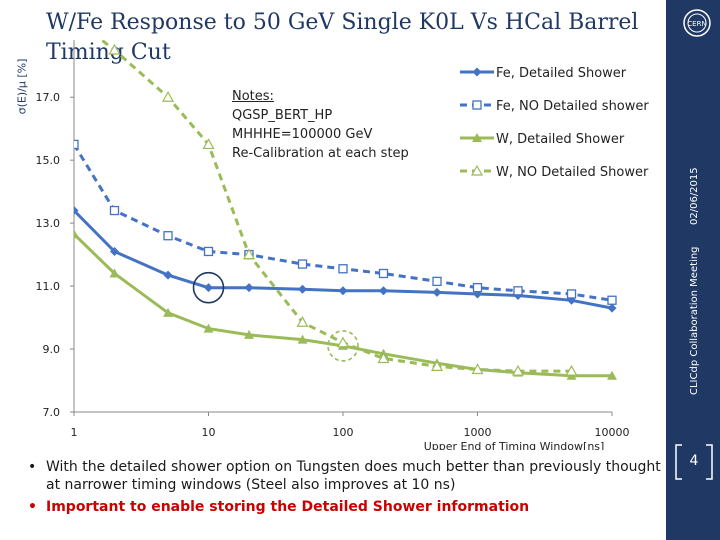  What do you see at coordinates (52, 412) in the screenshot?
I see `y-tick-label: 7.0` at bounding box center [52, 412].